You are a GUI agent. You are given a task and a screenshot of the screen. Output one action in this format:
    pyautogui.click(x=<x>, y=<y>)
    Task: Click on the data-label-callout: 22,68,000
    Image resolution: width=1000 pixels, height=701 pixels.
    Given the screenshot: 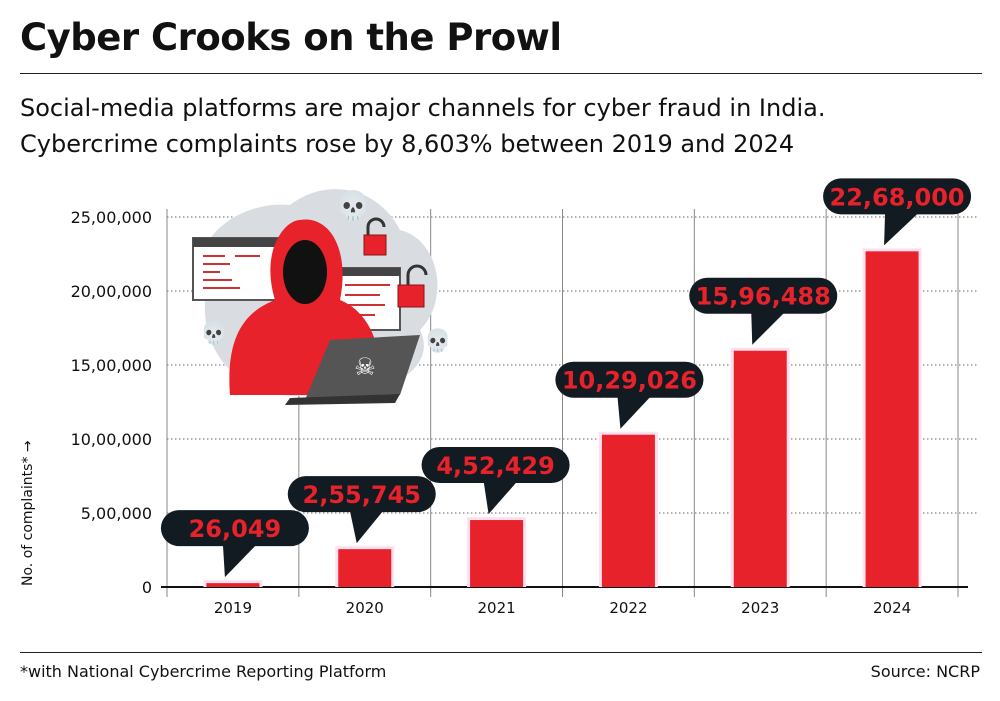 What is the action you would take?
    pyautogui.click(x=897, y=212)
    